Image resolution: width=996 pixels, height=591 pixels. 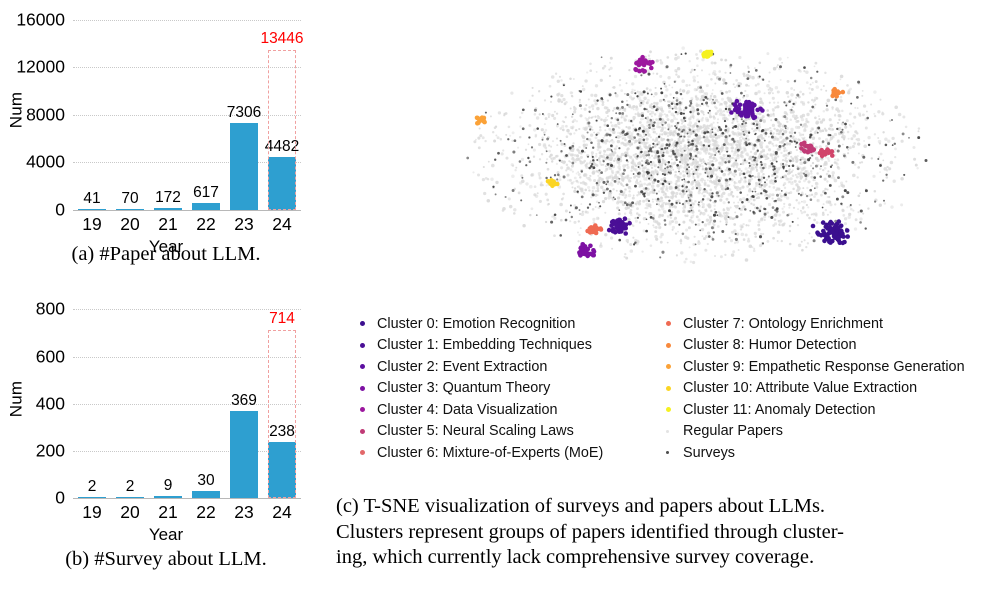 What do you see at coordinates (282, 38) in the screenshot?
I see `projection-value-label-papers: 13446` at bounding box center [282, 38].